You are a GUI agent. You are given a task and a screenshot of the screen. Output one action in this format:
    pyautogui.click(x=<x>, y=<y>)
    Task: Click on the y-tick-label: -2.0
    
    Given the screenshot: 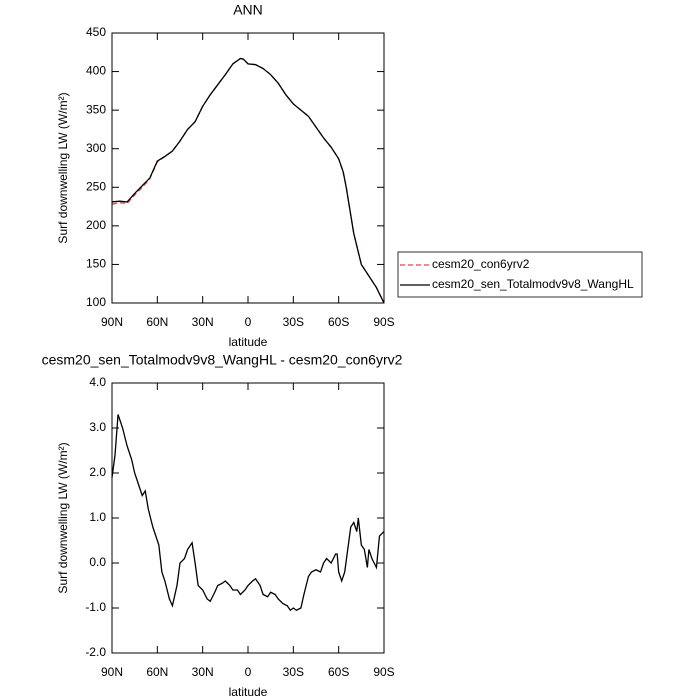 What is the action you would take?
    pyautogui.click(x=95, y=652)
    